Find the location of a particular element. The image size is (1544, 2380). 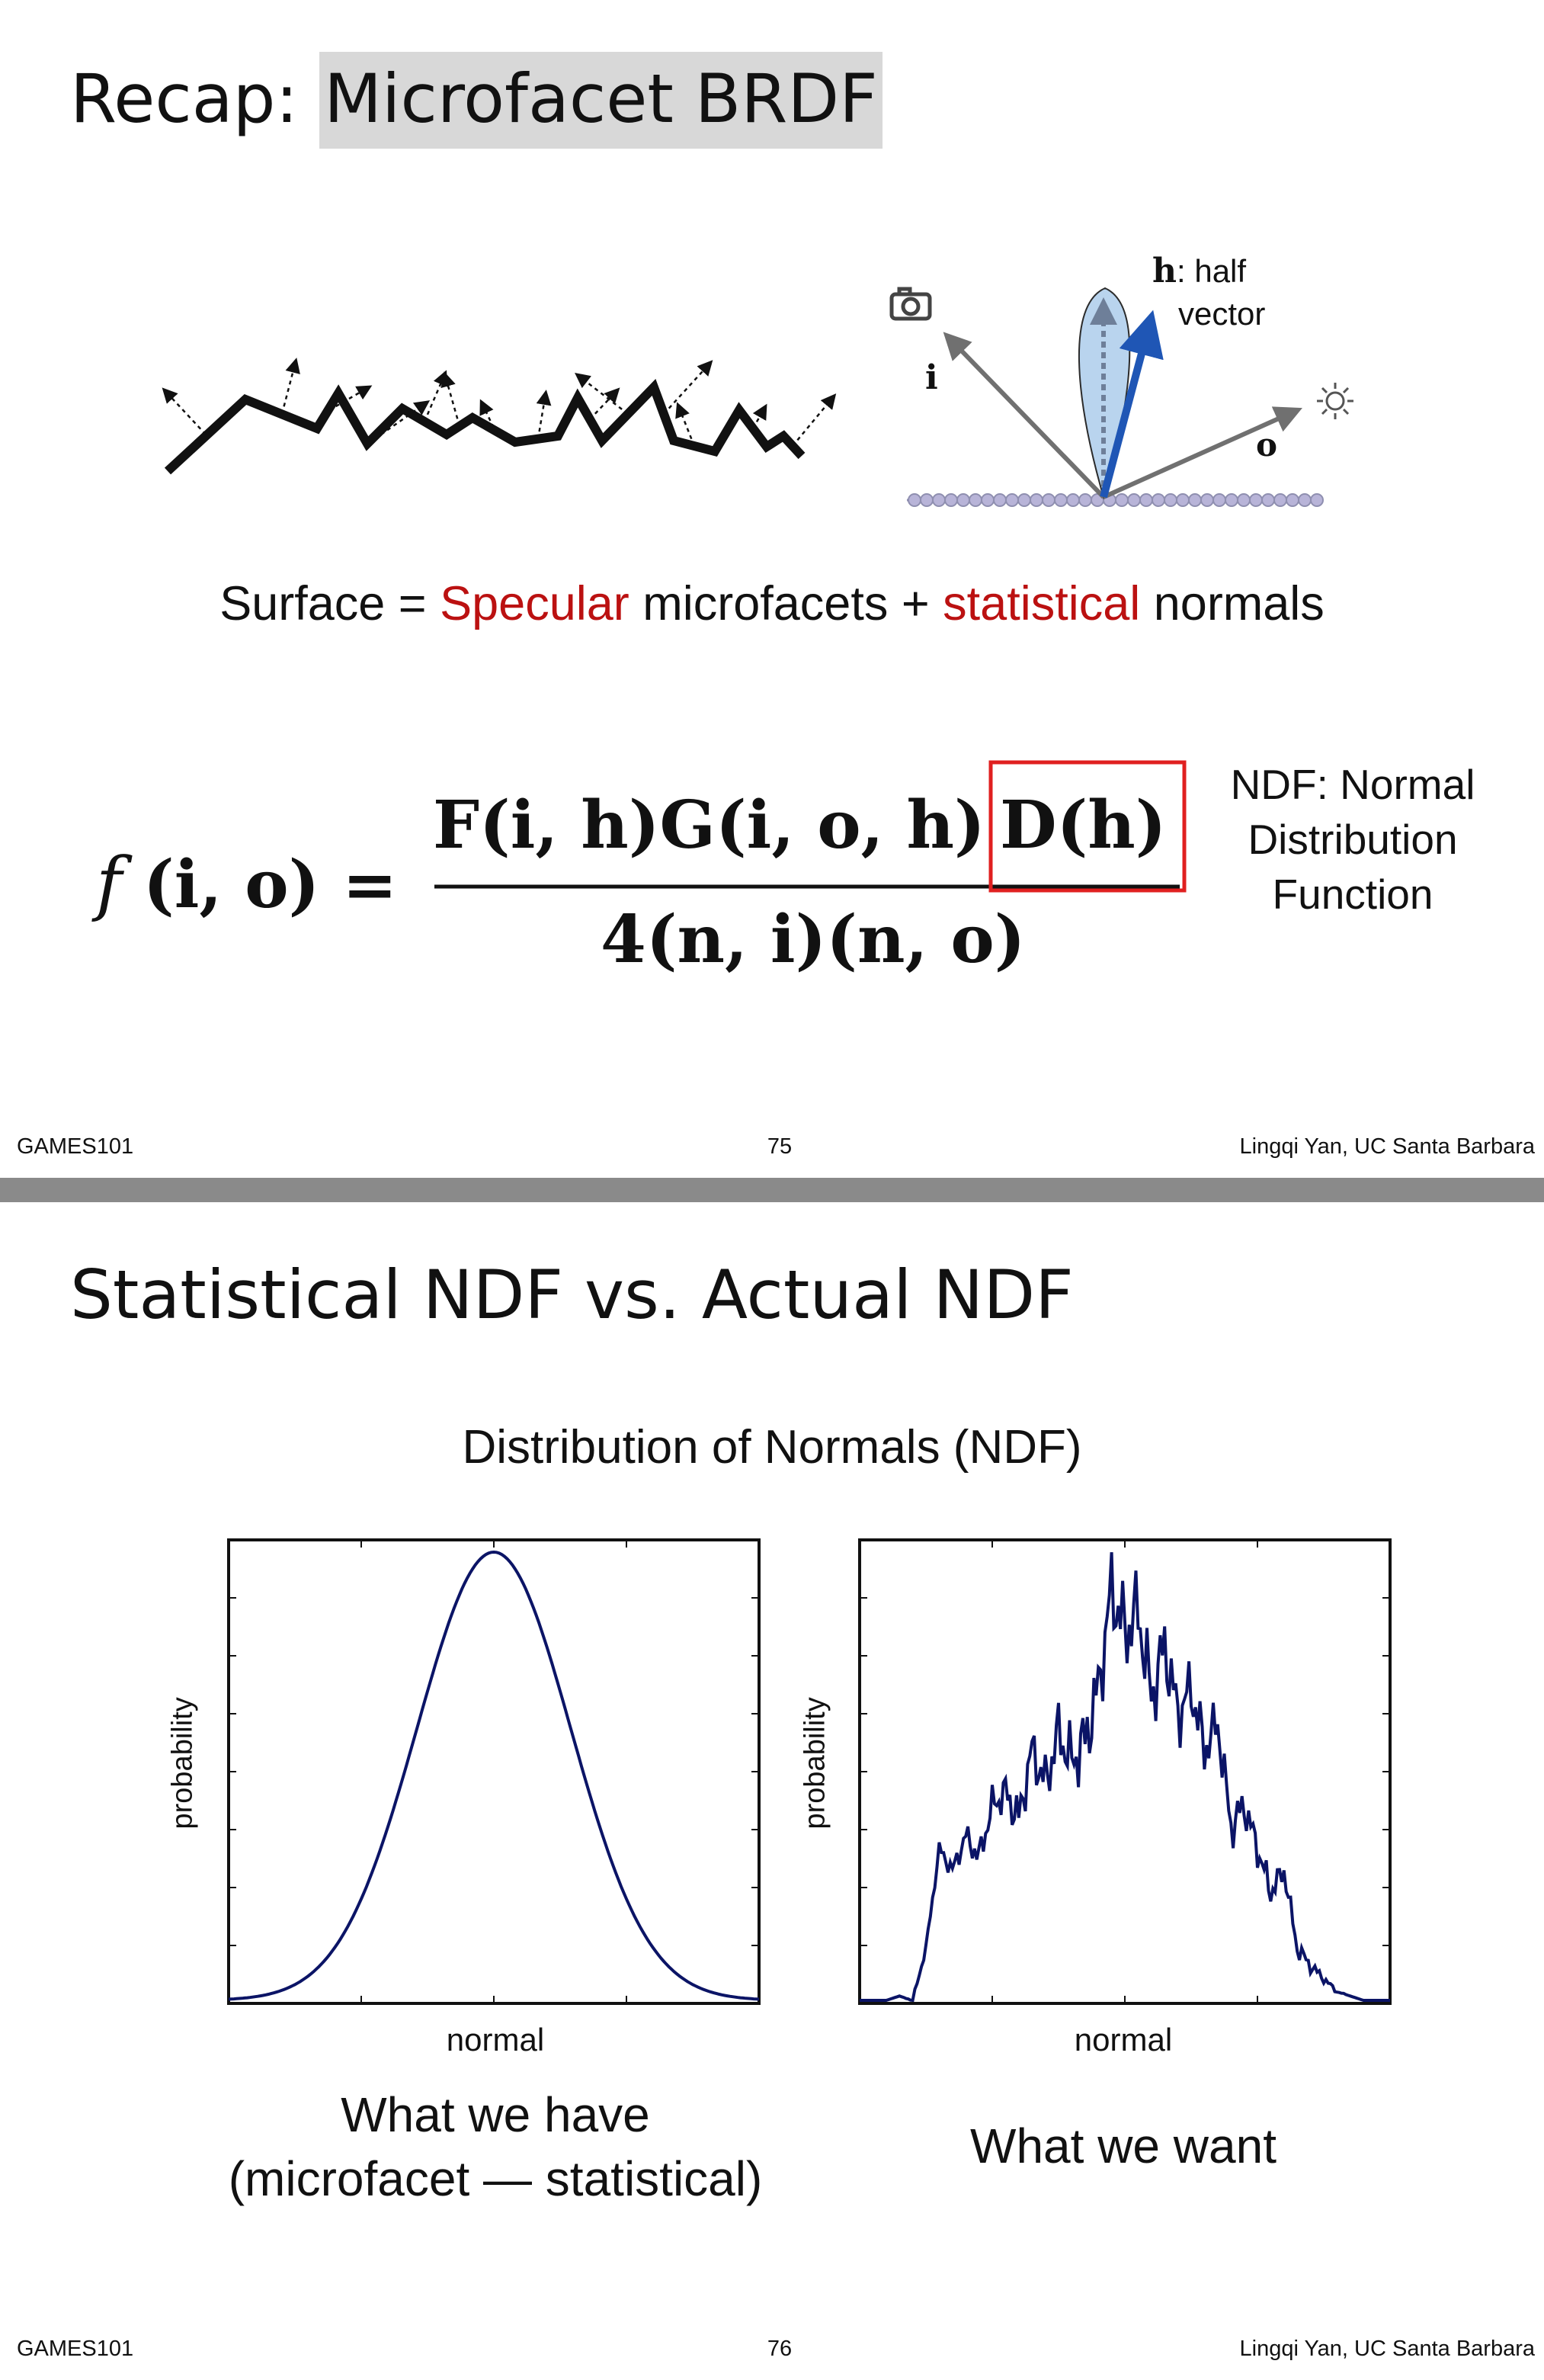

ndf-note-line2: Distribution is located at coordinates (1353, 839).